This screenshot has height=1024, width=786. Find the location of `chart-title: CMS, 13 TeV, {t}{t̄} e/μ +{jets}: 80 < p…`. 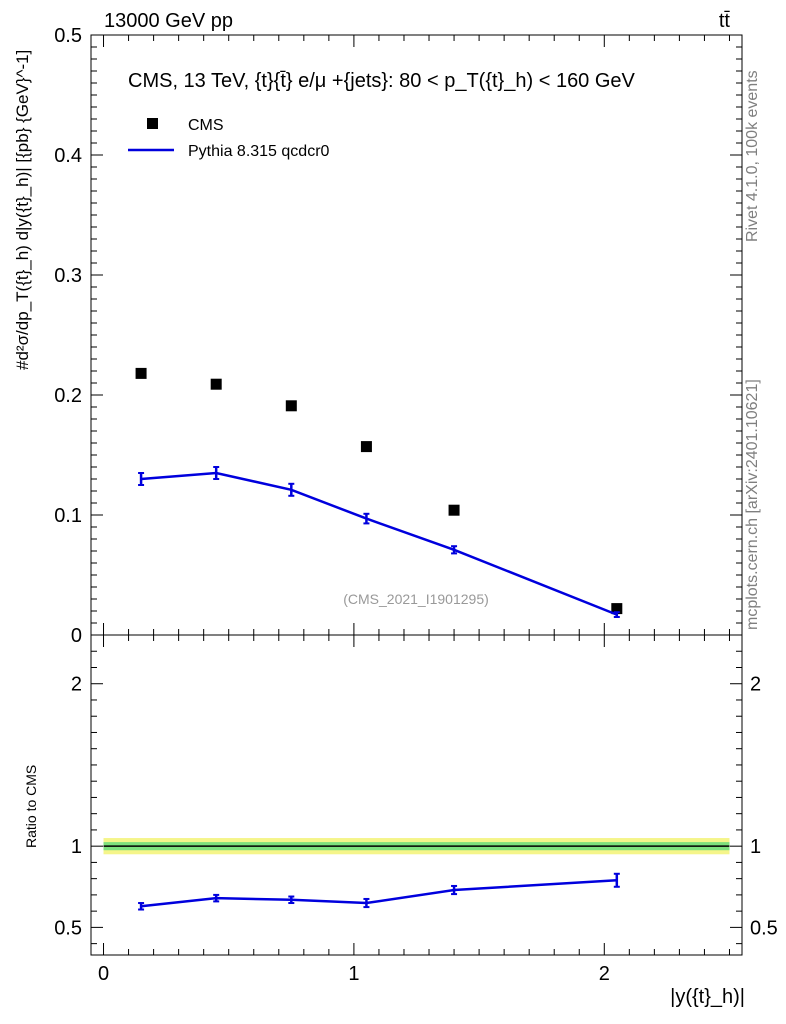

chart-title: CMS, 13 TeV, {t}{t̄} e/μ +{jets}: 80 < p… is located at coordinates (382, 81).